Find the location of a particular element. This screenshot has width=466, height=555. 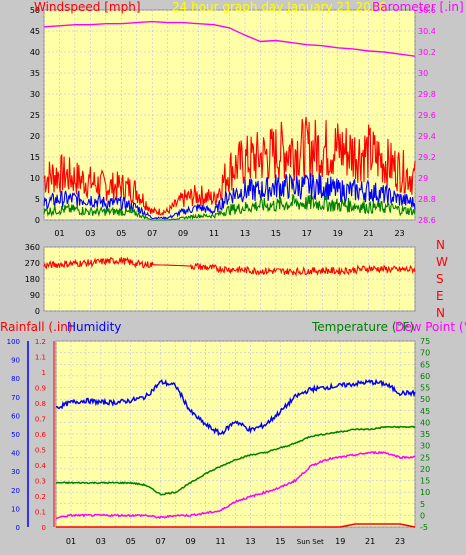

barometer-tick-label: 28.6 is located at coordinates (427, 220).